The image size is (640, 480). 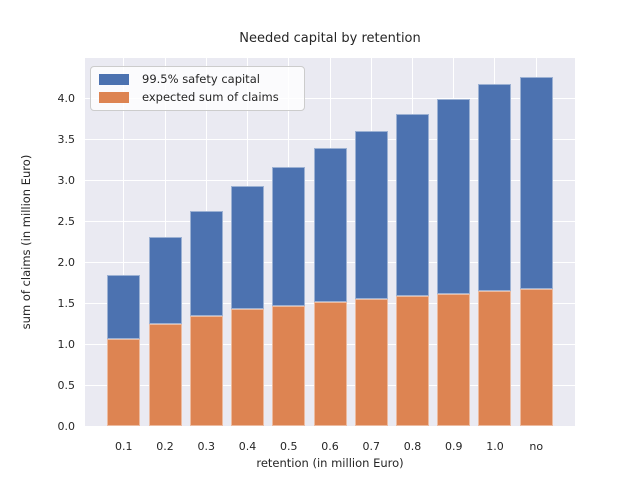 What do you see at coordinates (66, 99) in the screenshot?
I see `y-tick-label: 4.0` at bounding box center [66, 99].